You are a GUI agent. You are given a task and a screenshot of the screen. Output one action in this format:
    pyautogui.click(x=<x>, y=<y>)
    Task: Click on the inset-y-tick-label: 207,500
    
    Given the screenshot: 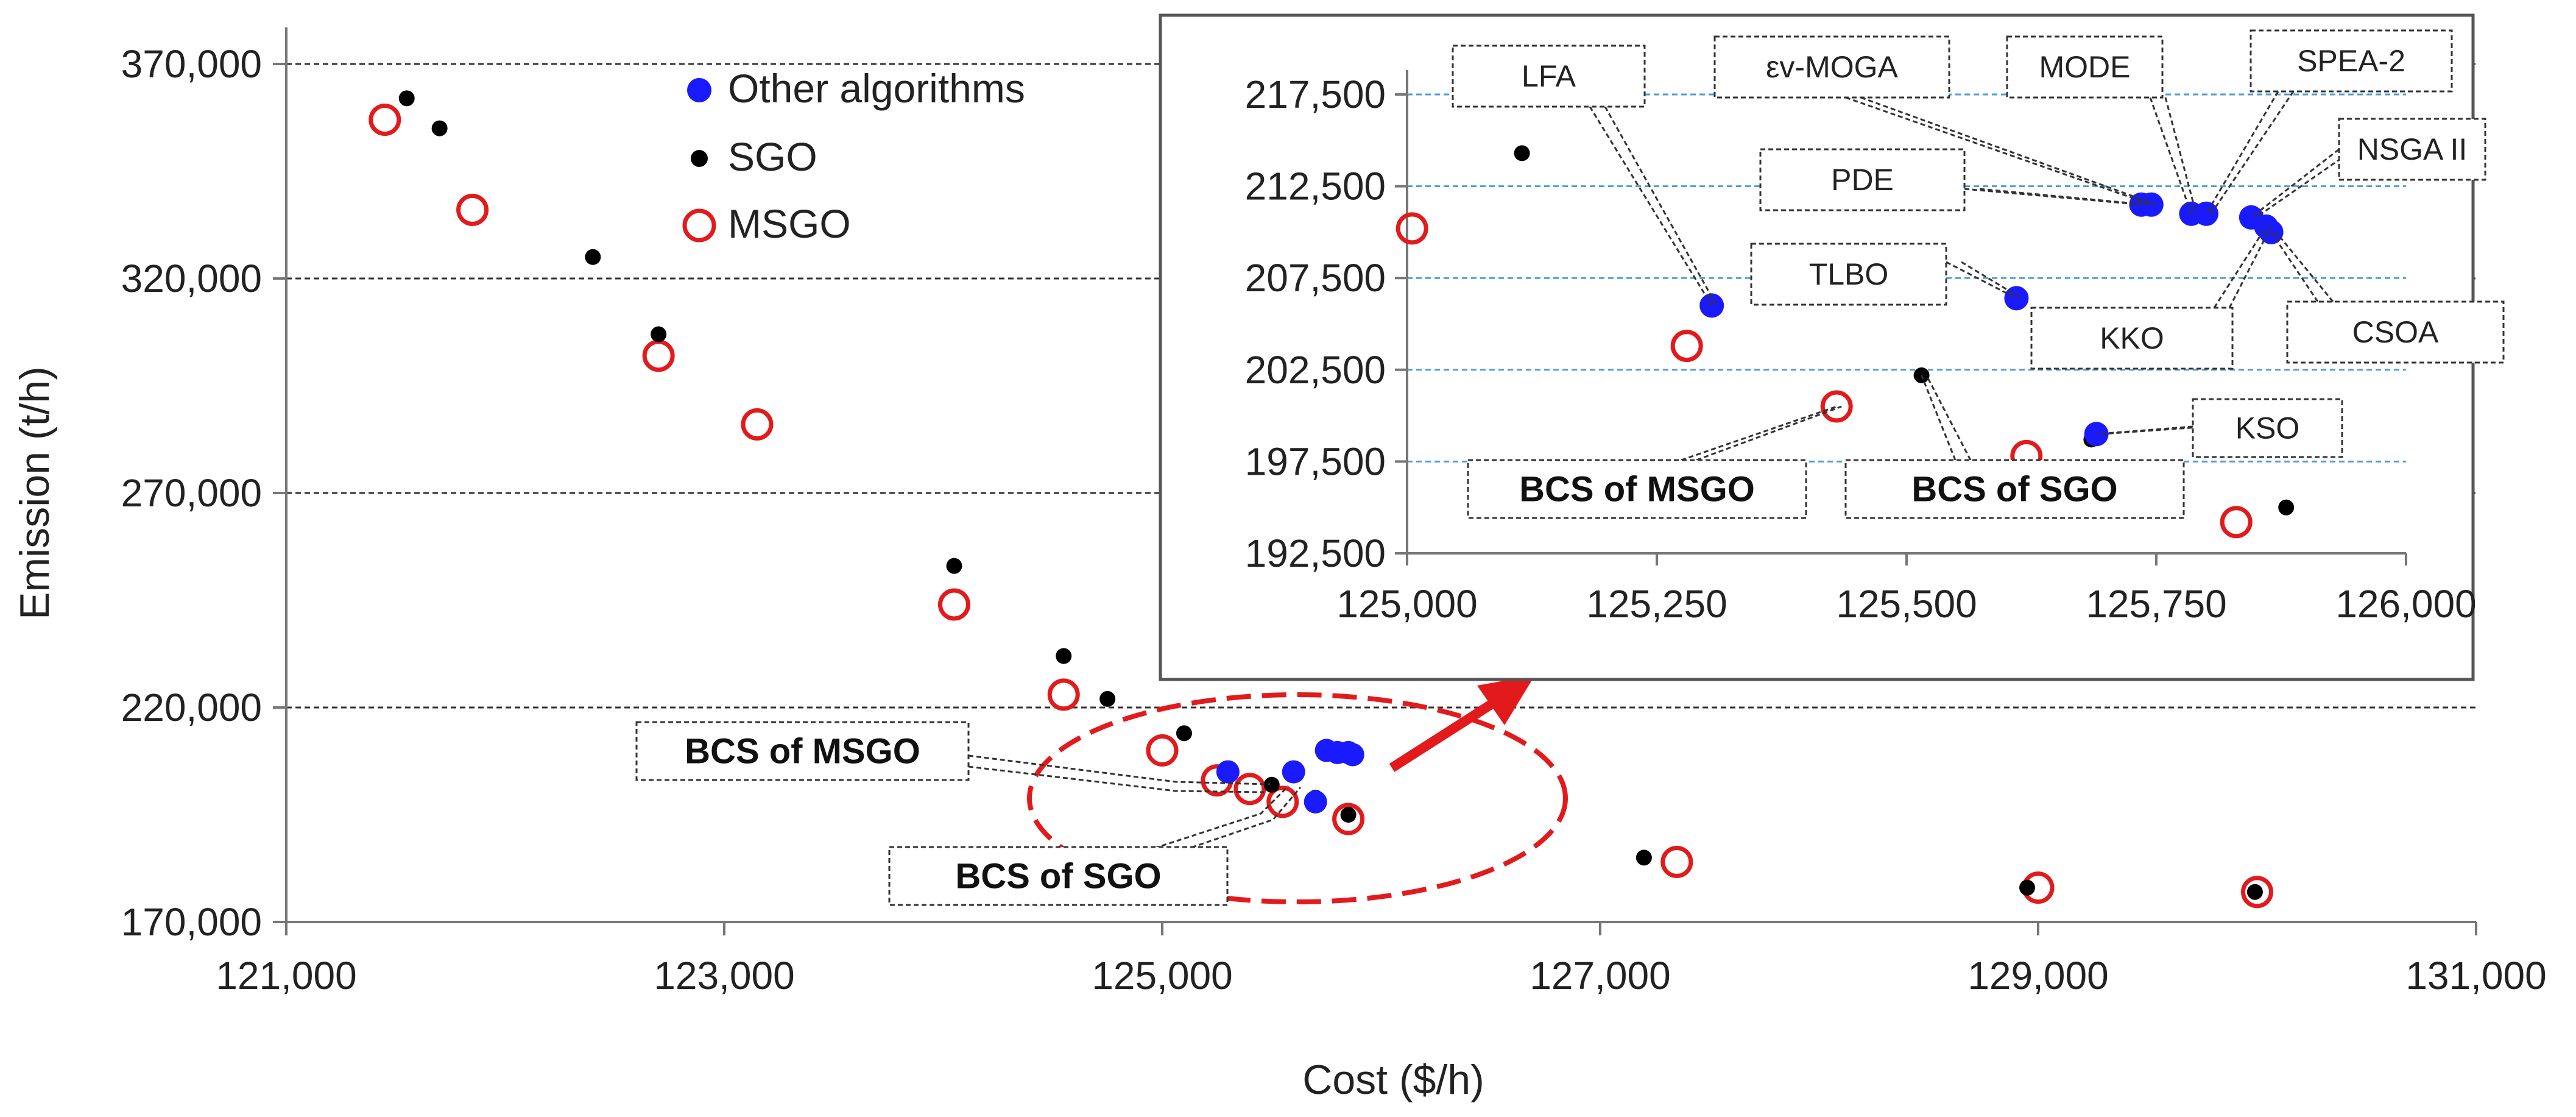 What is the action you would take?
    pyautogui.click(x=1315, y=278)
    